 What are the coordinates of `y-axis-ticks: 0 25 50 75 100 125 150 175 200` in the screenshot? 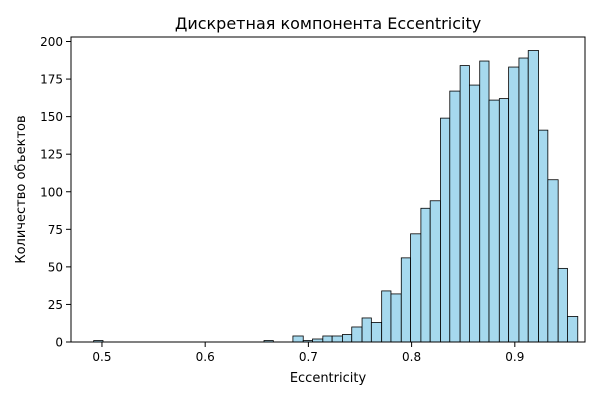 It's located at (55, 192).